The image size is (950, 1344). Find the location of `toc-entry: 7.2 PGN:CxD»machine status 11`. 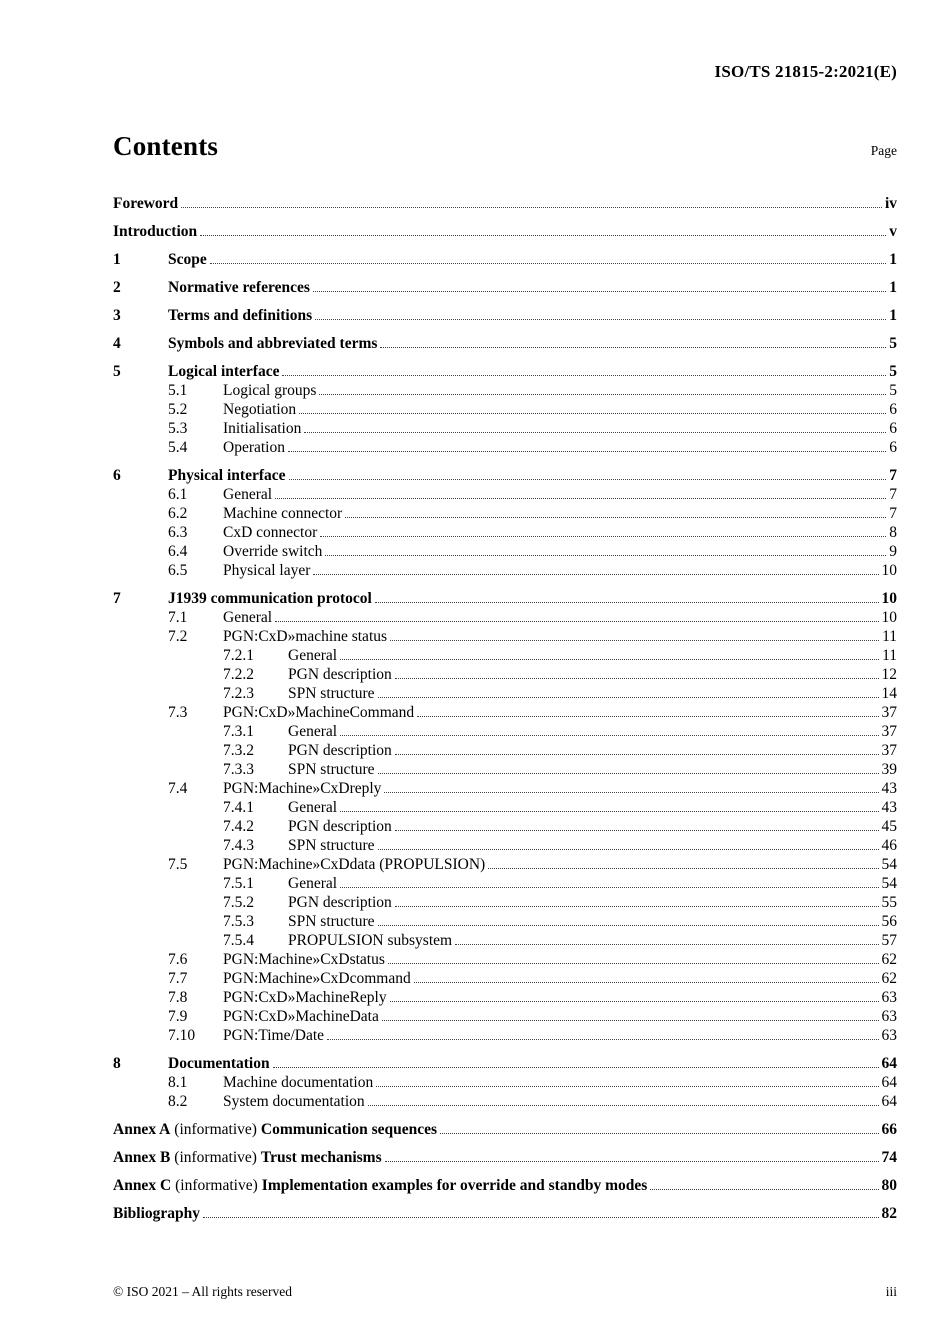

toc-entry: 7.2 PGN:CxD»machine status 11 is located at coordinates (505, 636).